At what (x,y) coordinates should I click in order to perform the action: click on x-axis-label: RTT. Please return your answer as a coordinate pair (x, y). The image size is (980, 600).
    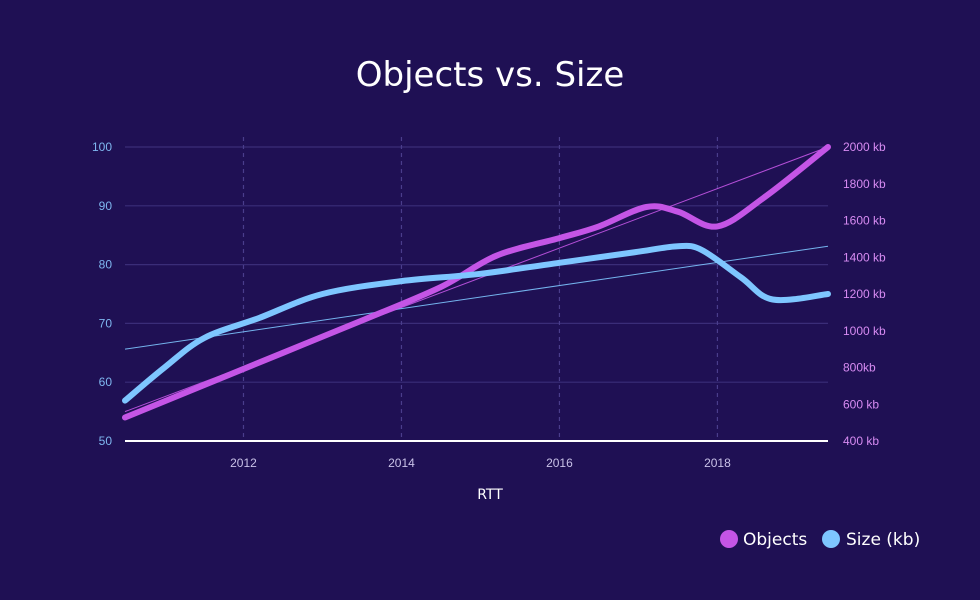
    Looking at the image, I should click on (490, 495).